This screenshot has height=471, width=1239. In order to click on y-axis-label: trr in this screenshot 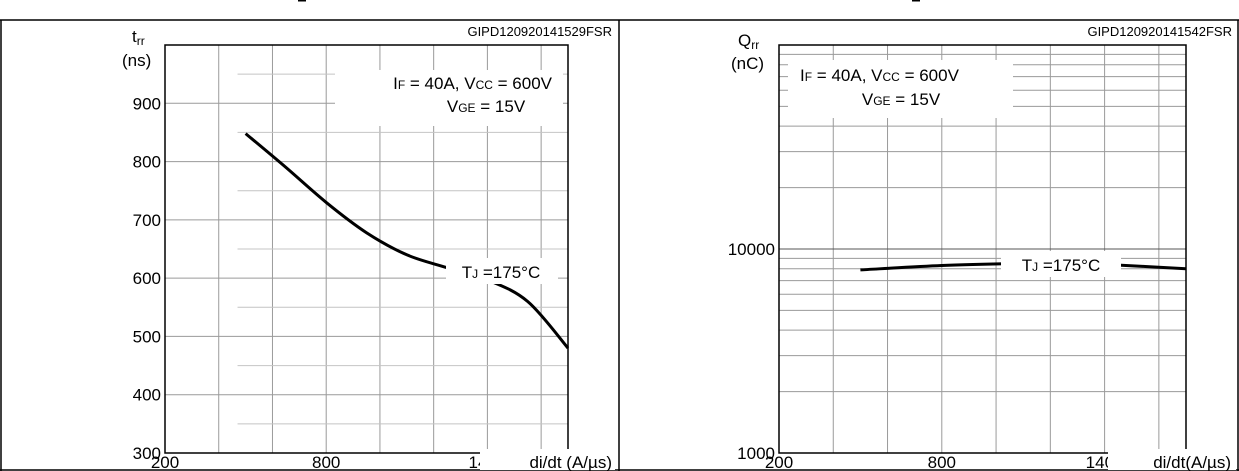, I will do `click(138, 37)`.